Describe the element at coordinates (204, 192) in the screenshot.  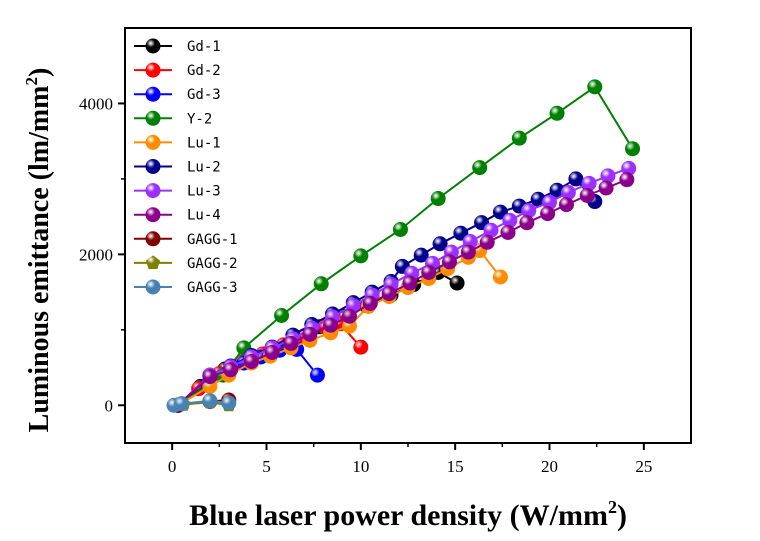
I see `legend-label: Lu-3` at that location.